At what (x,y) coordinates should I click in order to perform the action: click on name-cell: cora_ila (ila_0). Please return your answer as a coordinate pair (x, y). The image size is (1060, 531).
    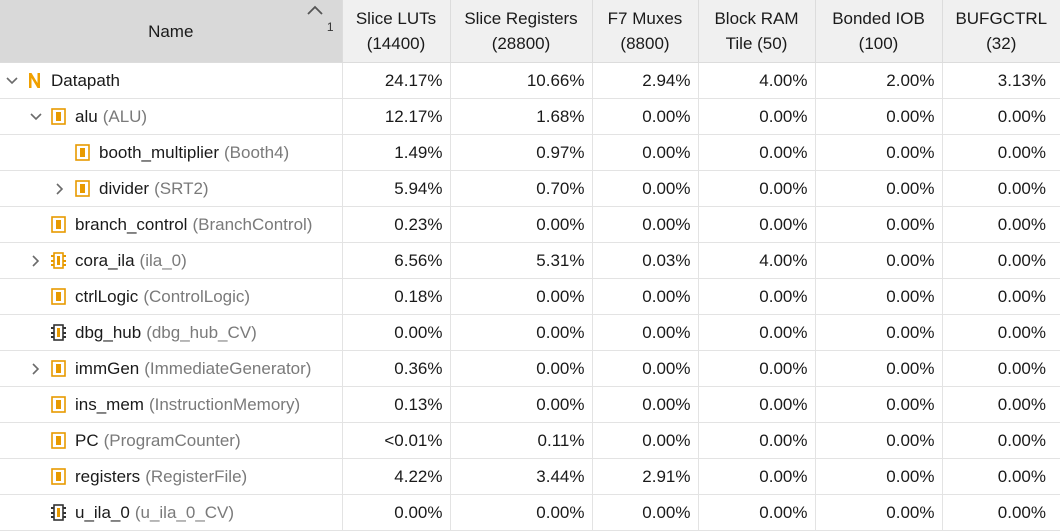
    Looking at the image, I should click on (171, 260).